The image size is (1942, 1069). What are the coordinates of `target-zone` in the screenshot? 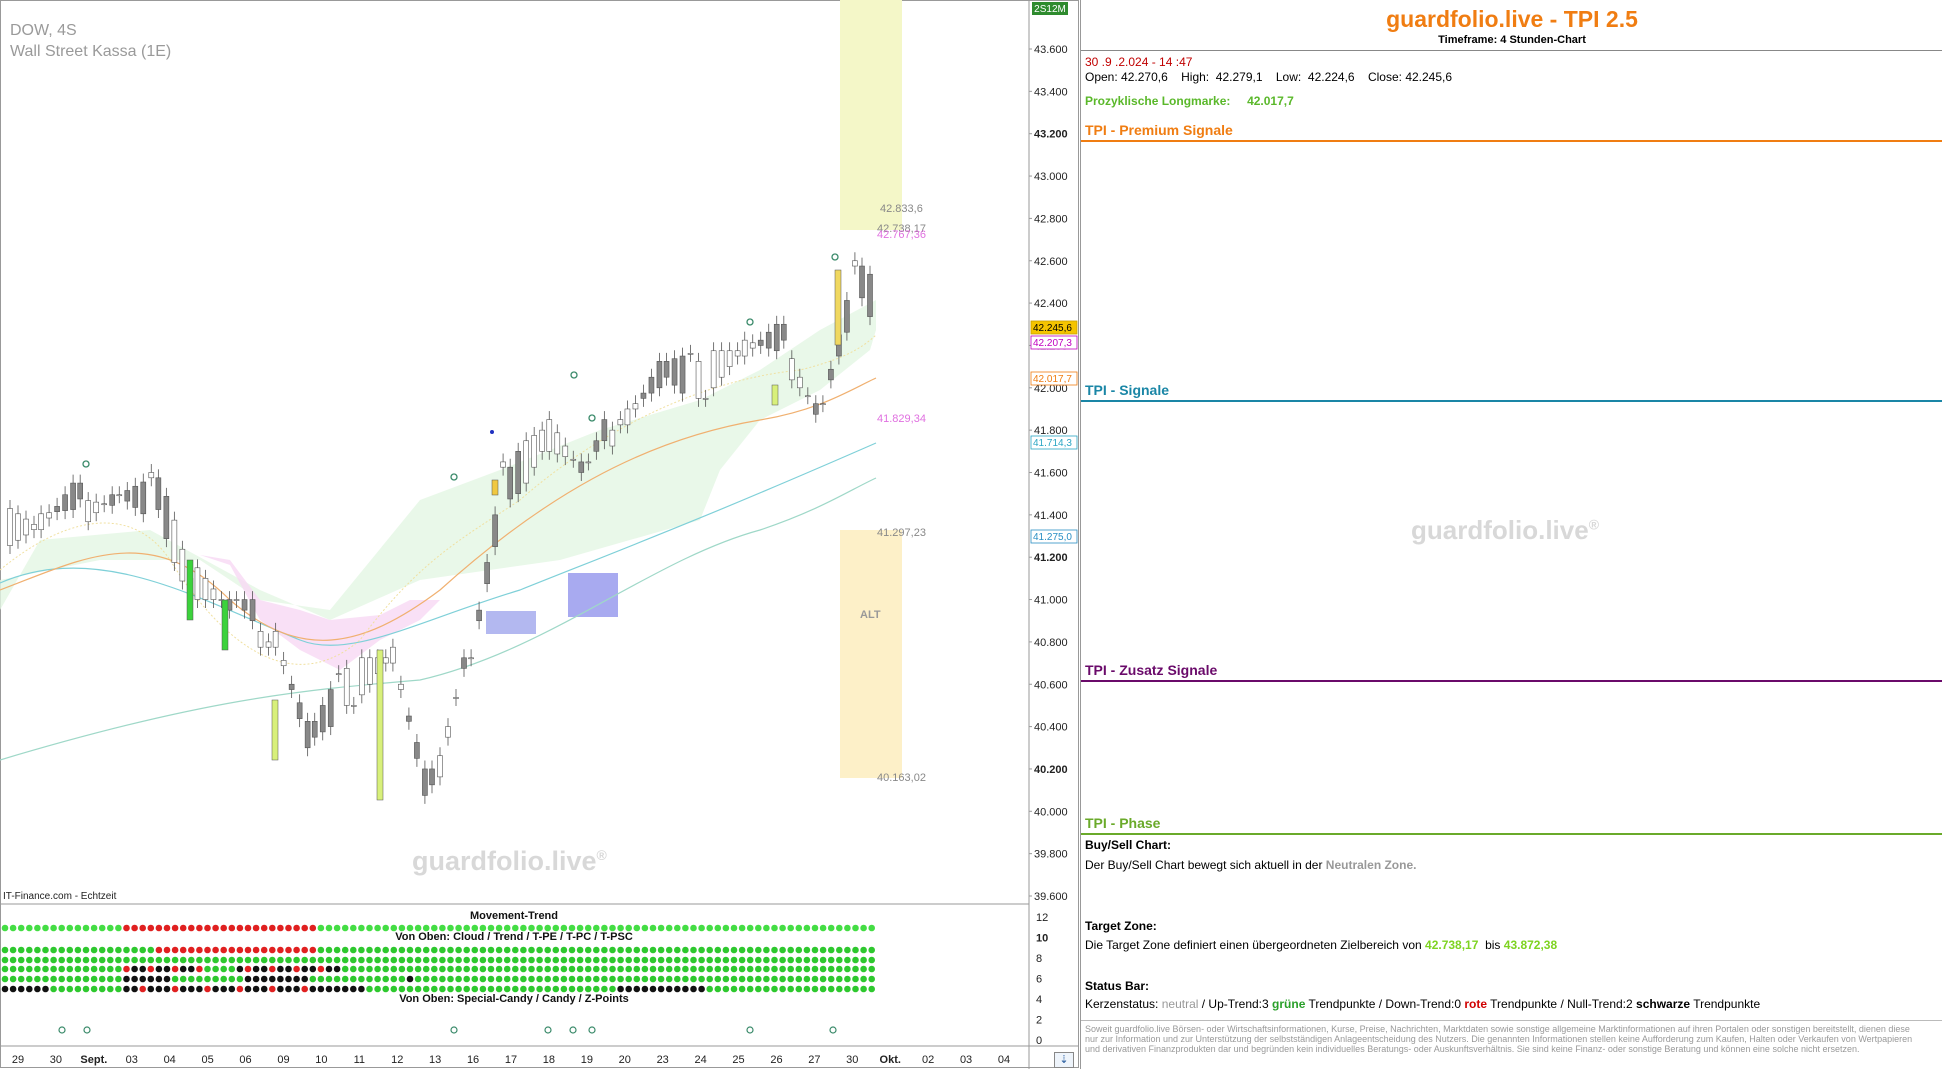 It's located at (871, 115).